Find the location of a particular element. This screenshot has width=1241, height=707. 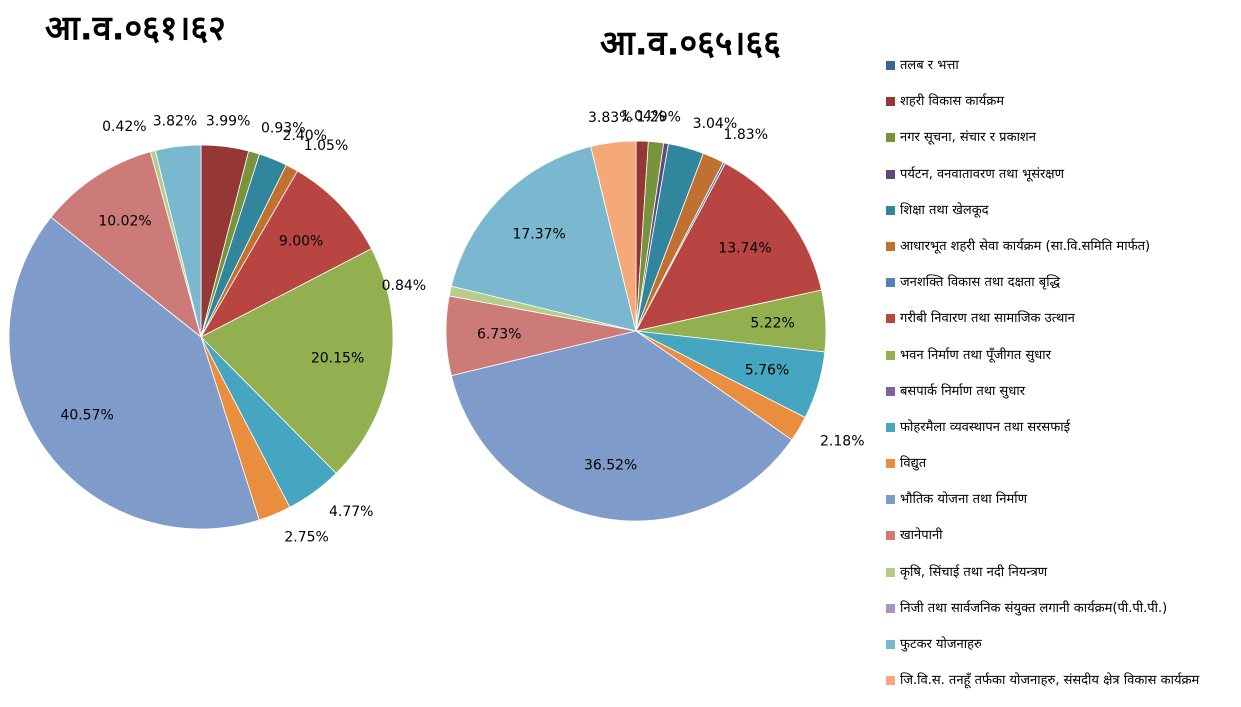

data-label: 3.83% is located at coordinates (610, 118).